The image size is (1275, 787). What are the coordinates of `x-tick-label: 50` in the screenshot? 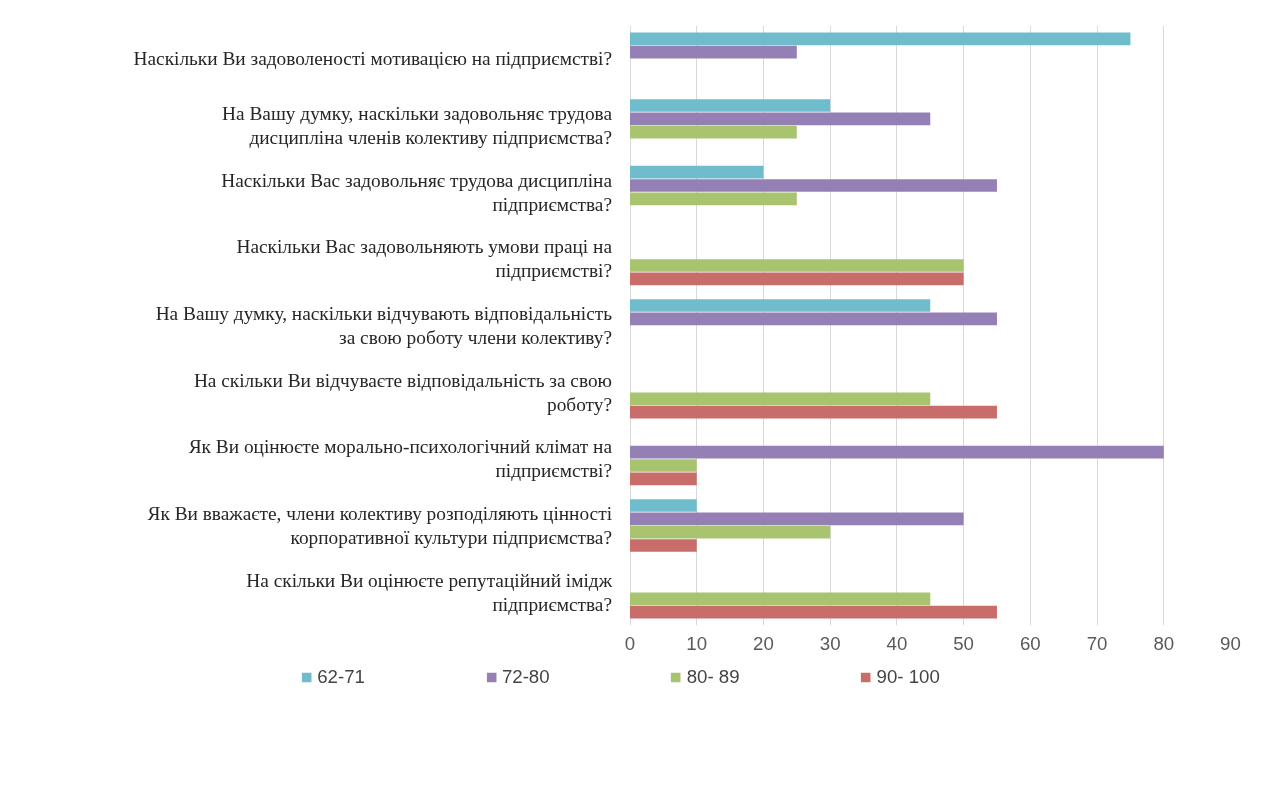 It's located at (964, 643).